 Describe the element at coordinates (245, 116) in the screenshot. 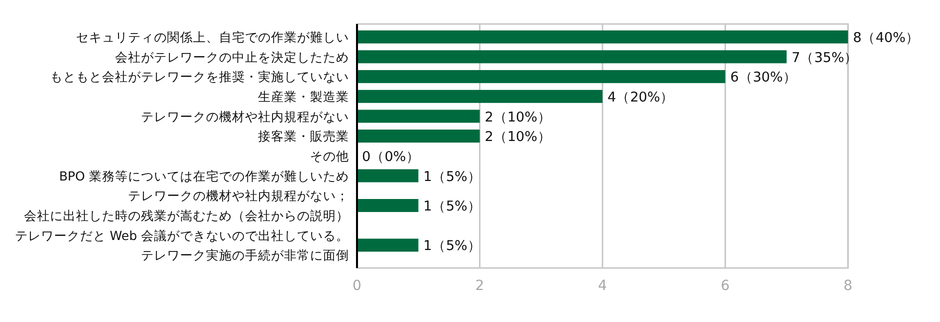

I see `y-tick-label: テレワークの機材や社内規程がない` at that location.